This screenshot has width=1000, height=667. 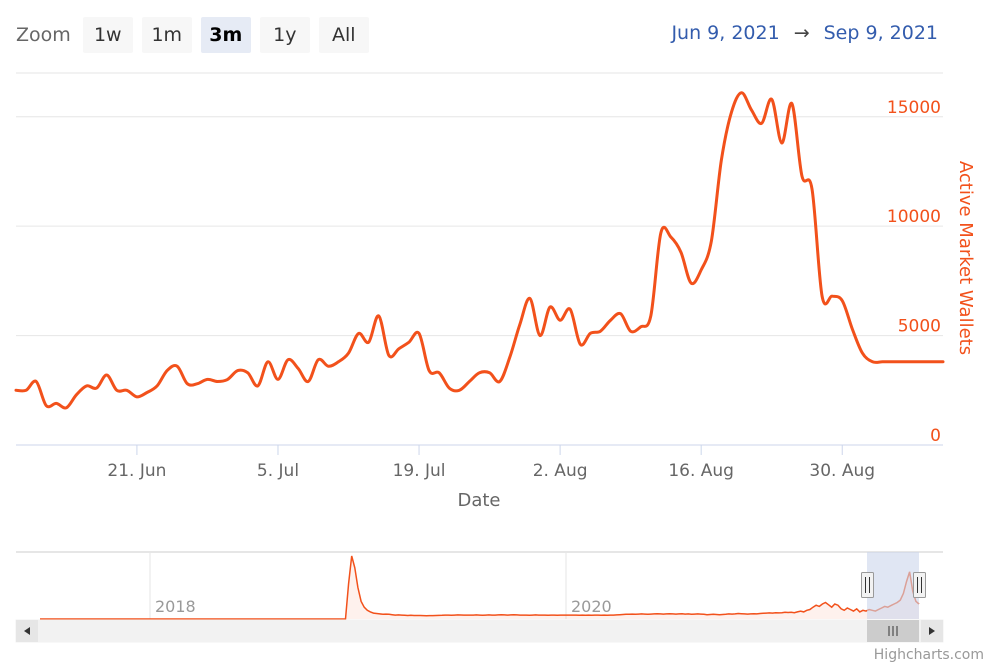 What do you see at coordinates (560, 471) in the screenshot?
I see `x-tick-label: 2. Aug` at bounding box center [560, 471].